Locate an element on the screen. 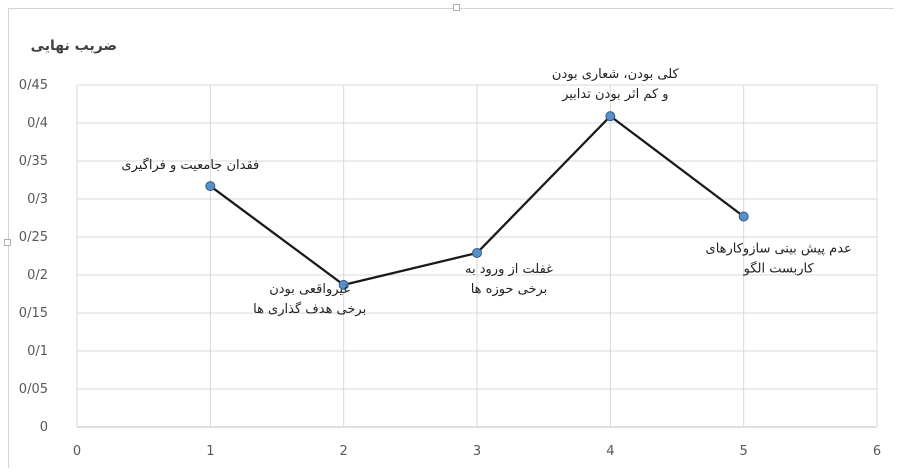  y-tick-label: 0/05 is located at coordinates (33, 389).